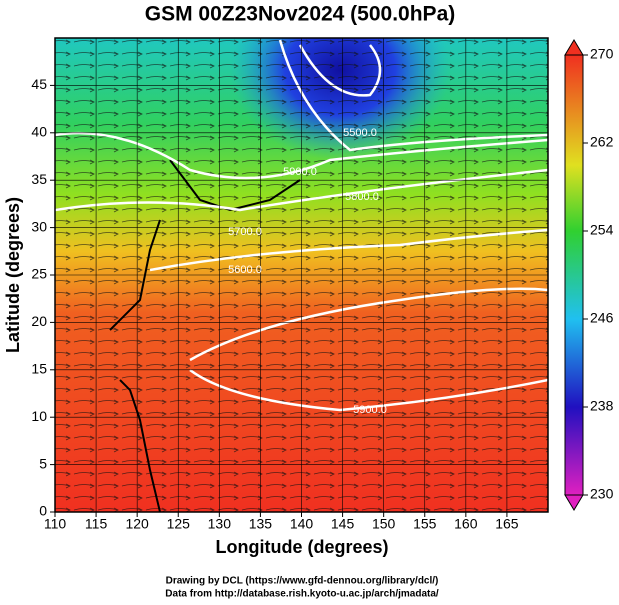  What do you see at coordinates (39, 321) in the screenshot?
I see `y-tick-label: 20` at bounding box center [39, 321].